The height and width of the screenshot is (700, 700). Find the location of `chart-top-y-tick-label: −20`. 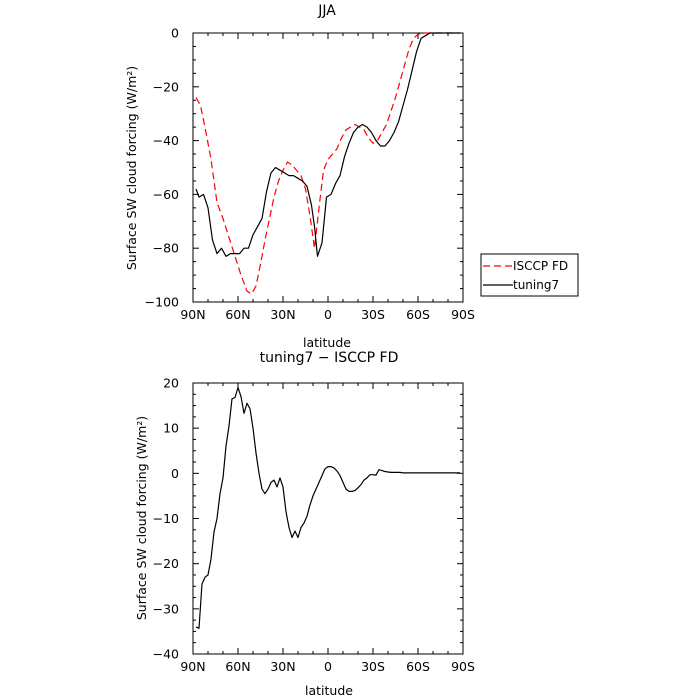

chart-top-y-tick-label: −20 is located at coordinates (166, 86).